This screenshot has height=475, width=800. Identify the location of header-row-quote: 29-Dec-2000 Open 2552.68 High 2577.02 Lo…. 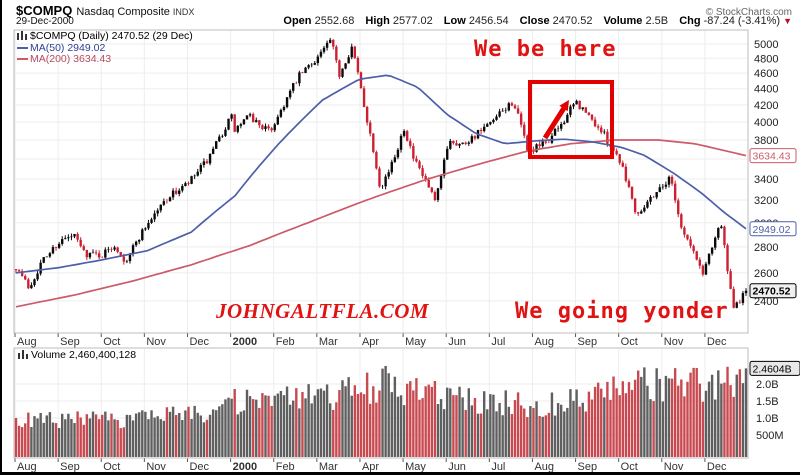
(404, 21).